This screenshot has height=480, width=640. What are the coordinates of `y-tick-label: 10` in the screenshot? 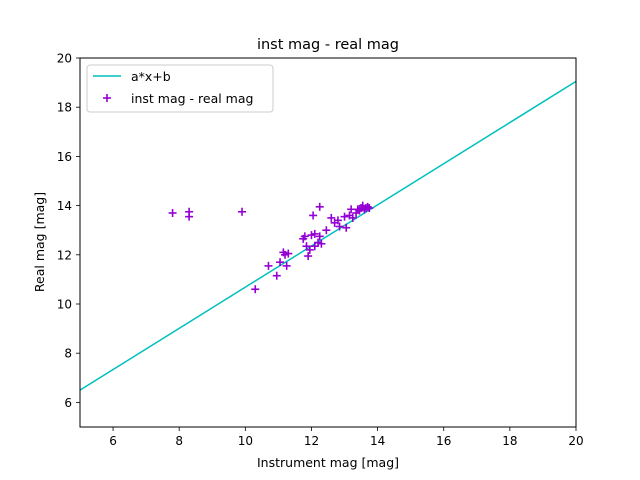 It's located at (64, 305).